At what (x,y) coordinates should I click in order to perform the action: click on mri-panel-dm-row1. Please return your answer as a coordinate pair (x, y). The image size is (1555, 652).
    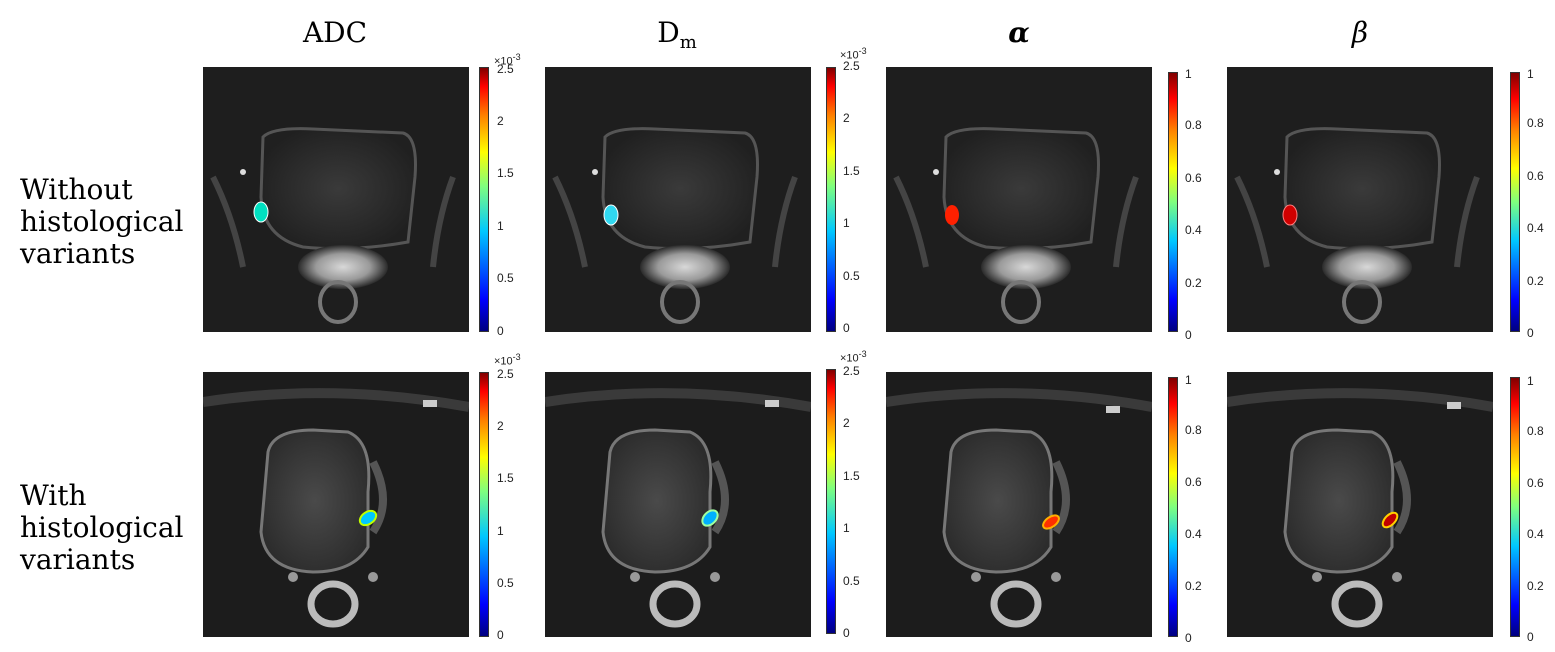
    Looking at the image, I should click on (678, 199).